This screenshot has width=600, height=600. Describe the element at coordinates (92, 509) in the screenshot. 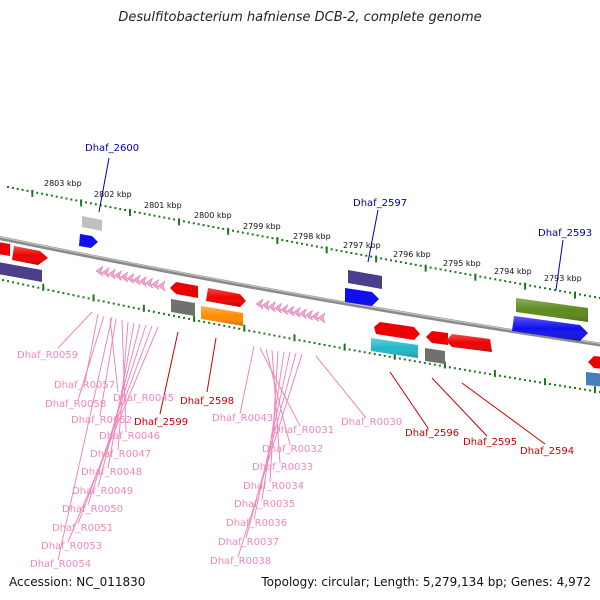

I see `gene-label-dhaf-r0050: Dhaf_R0050` at that location.